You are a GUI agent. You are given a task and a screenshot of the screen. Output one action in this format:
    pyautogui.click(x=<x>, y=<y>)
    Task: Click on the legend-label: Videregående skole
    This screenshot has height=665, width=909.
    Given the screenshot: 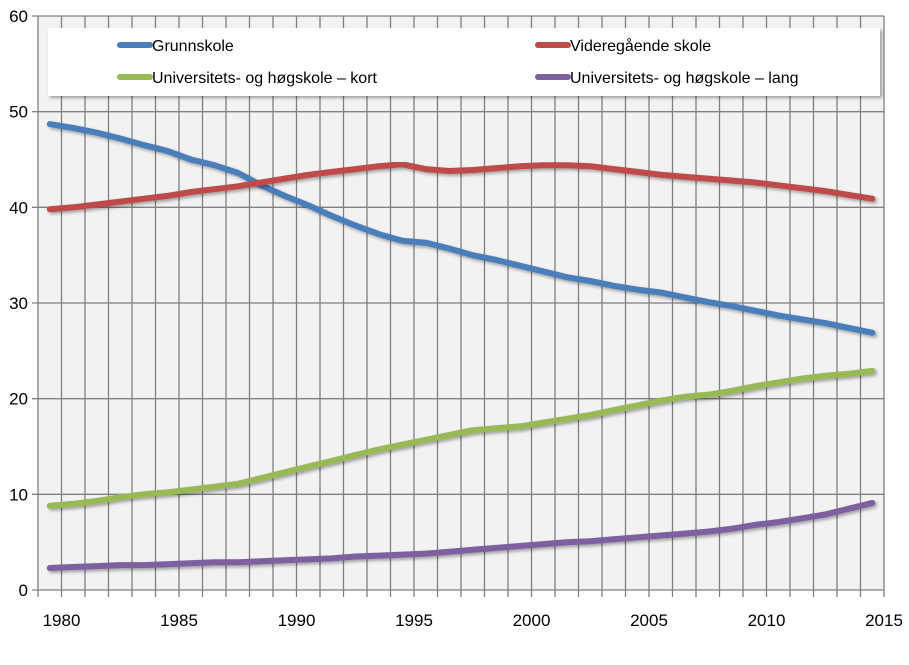 What is the action you would take?
    pyautogui.click(x=640, y=46)
    